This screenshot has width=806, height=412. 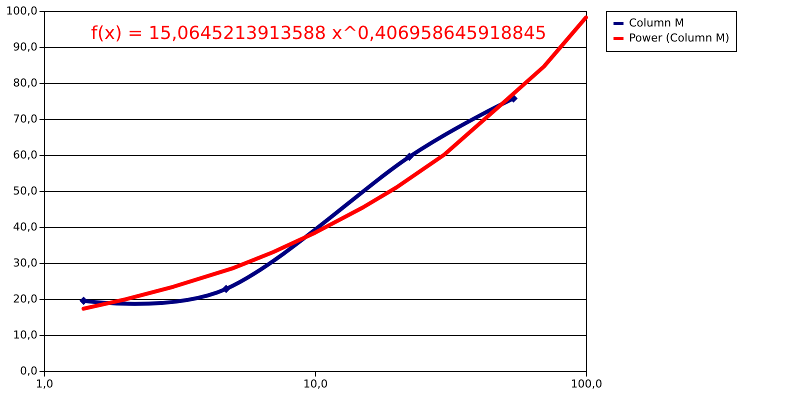 What do you see at coordinates (25, 47) in the screenshot?
I see `y-tick-label: 90,0` at bounding box center [25, 47].